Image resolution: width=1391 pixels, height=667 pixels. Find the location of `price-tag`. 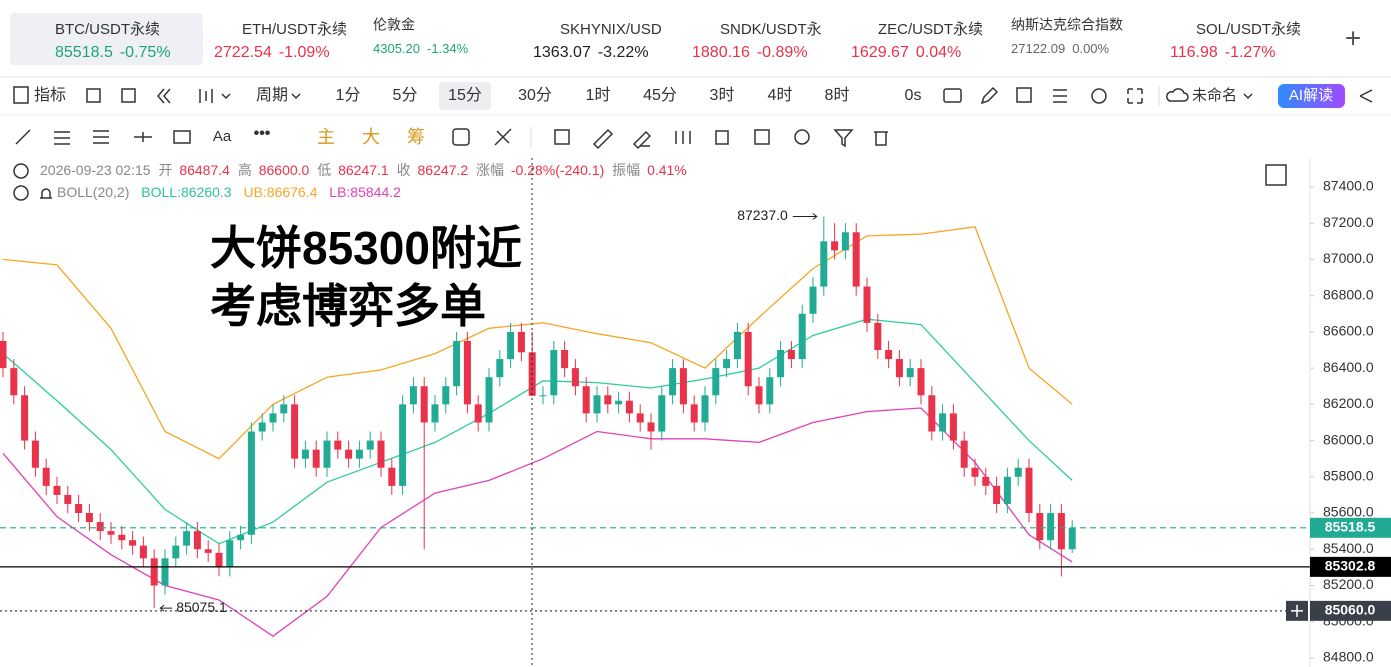

price-tag is located at coordinates (1350, 610).